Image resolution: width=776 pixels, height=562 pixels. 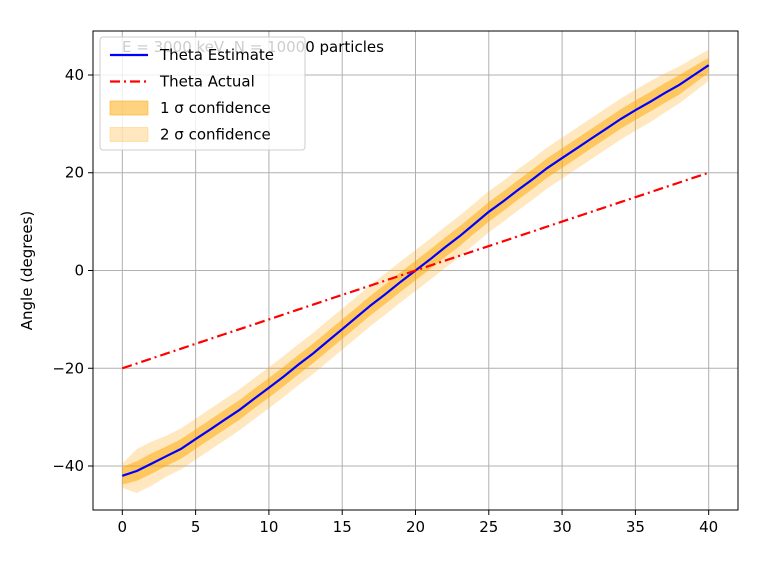 What do you see at coordinates (79, 271) in the screenshot?
I see `y-tick-label: 0` at bounding box center [79, 271].